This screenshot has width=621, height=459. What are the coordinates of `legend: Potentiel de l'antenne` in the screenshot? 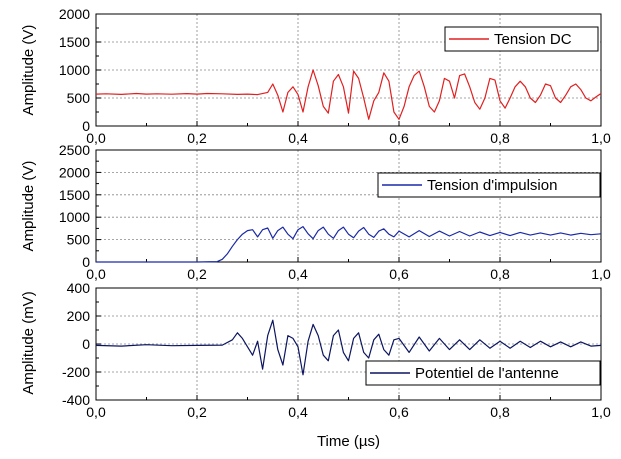 It's located at (483, 373).